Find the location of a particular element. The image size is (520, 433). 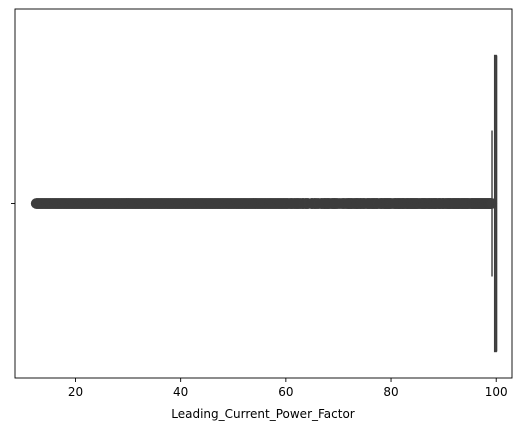

x-tick-label: 80 is located at coordinates (390, 392).